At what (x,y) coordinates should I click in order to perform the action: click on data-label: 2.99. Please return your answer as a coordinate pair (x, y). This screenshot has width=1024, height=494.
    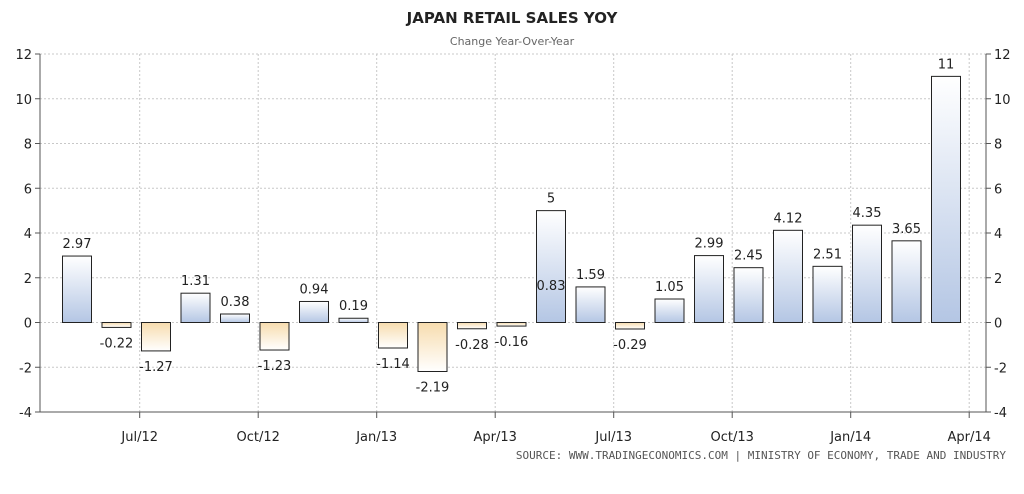
    Looking at the image, I should click on (709, 244).